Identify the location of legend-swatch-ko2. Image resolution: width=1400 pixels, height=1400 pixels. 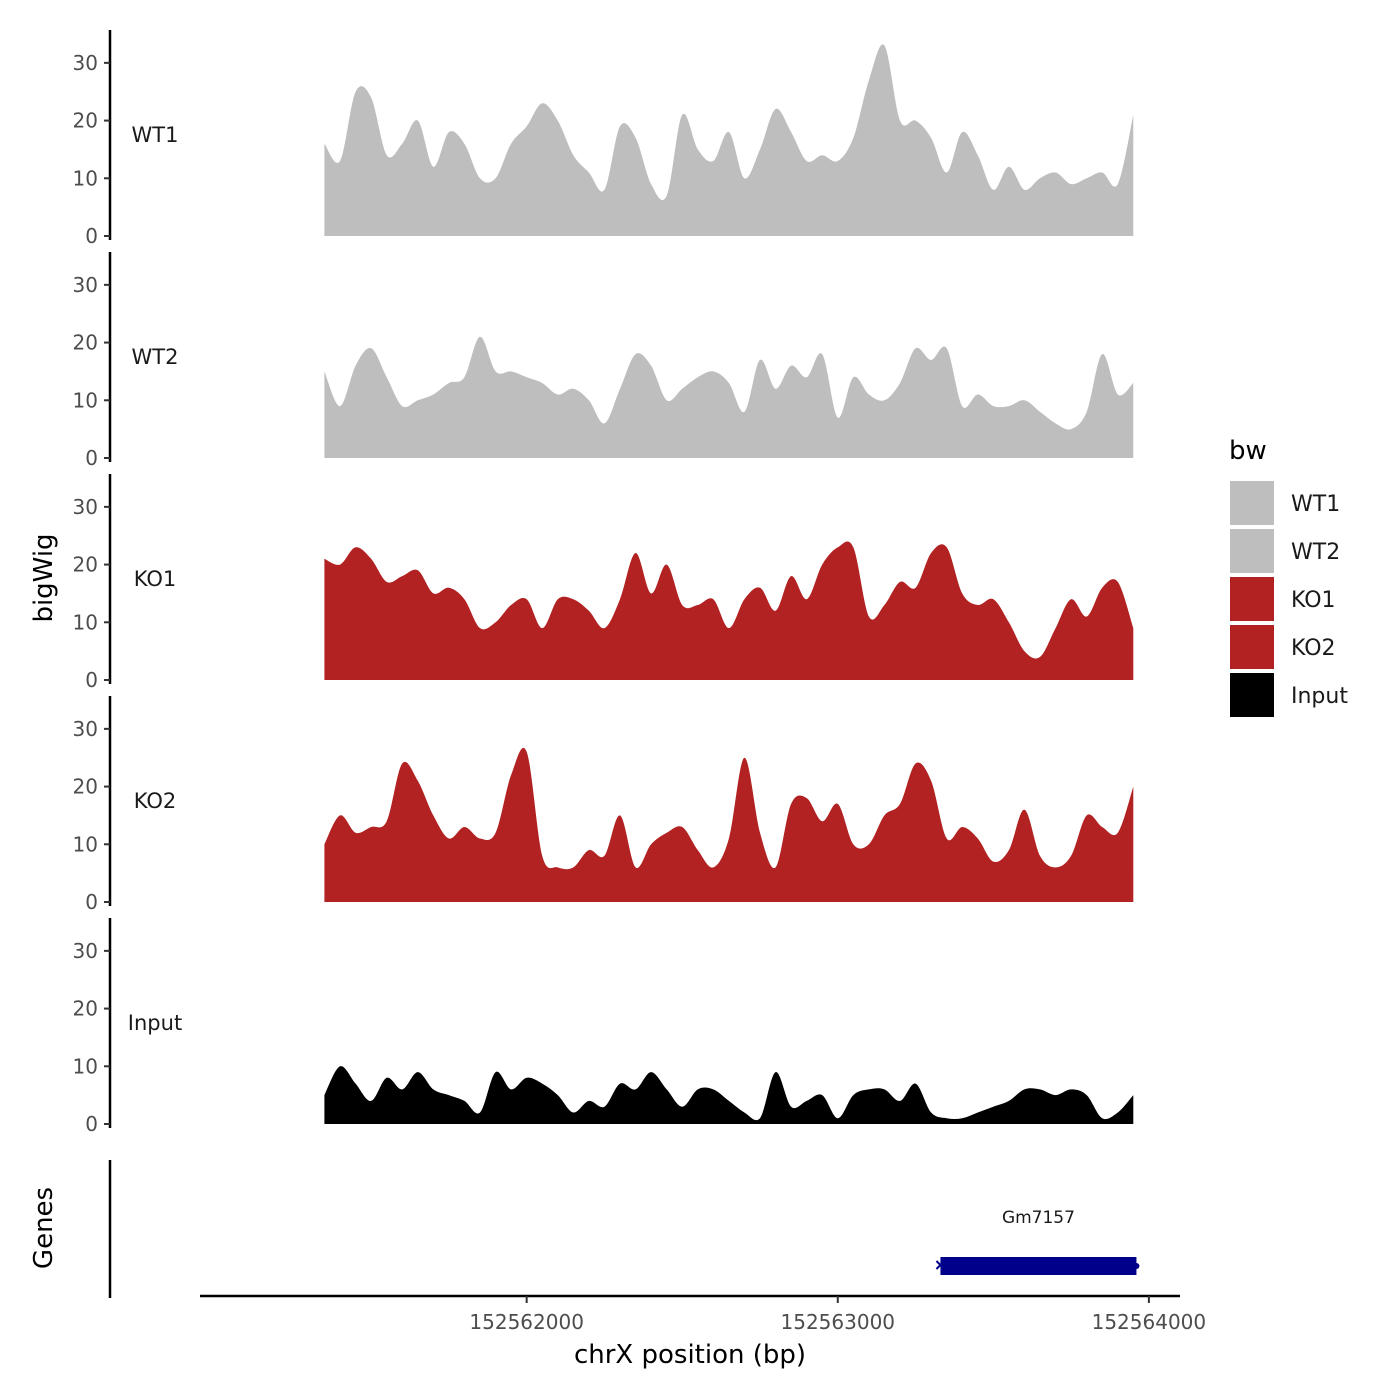
(1252, 647).